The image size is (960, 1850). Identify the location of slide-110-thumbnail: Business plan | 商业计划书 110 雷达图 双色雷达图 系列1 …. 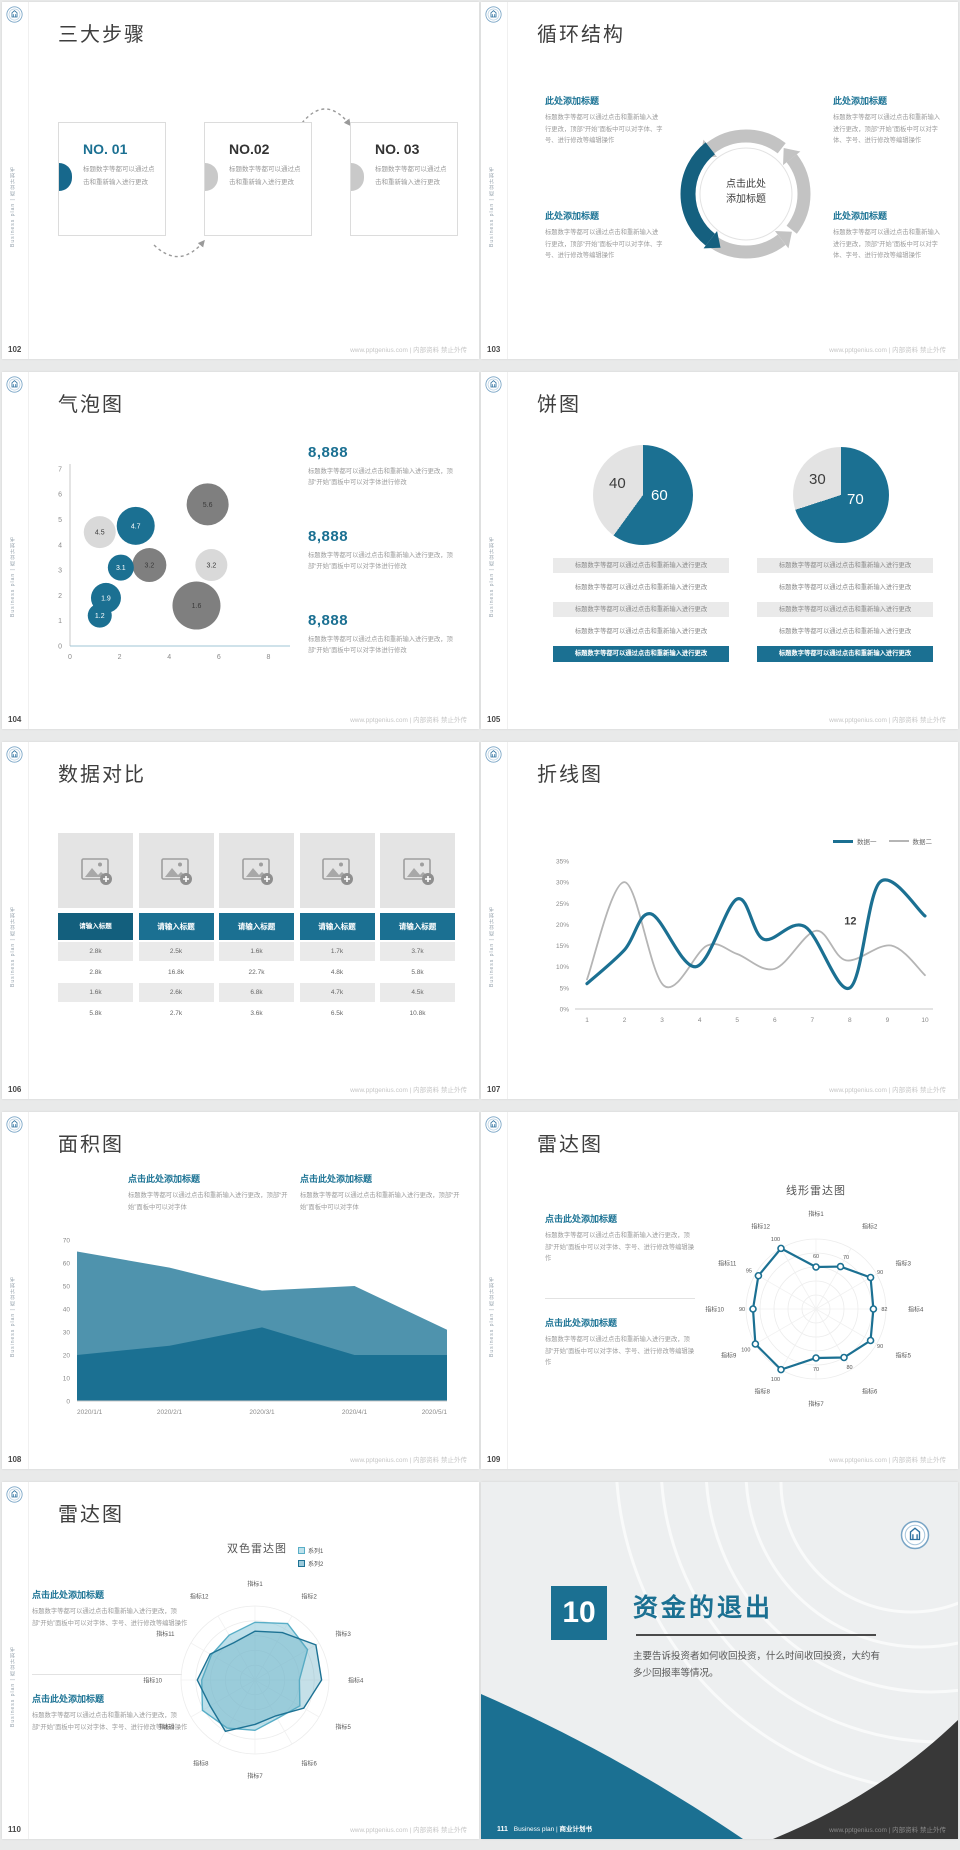
(240, 1660).